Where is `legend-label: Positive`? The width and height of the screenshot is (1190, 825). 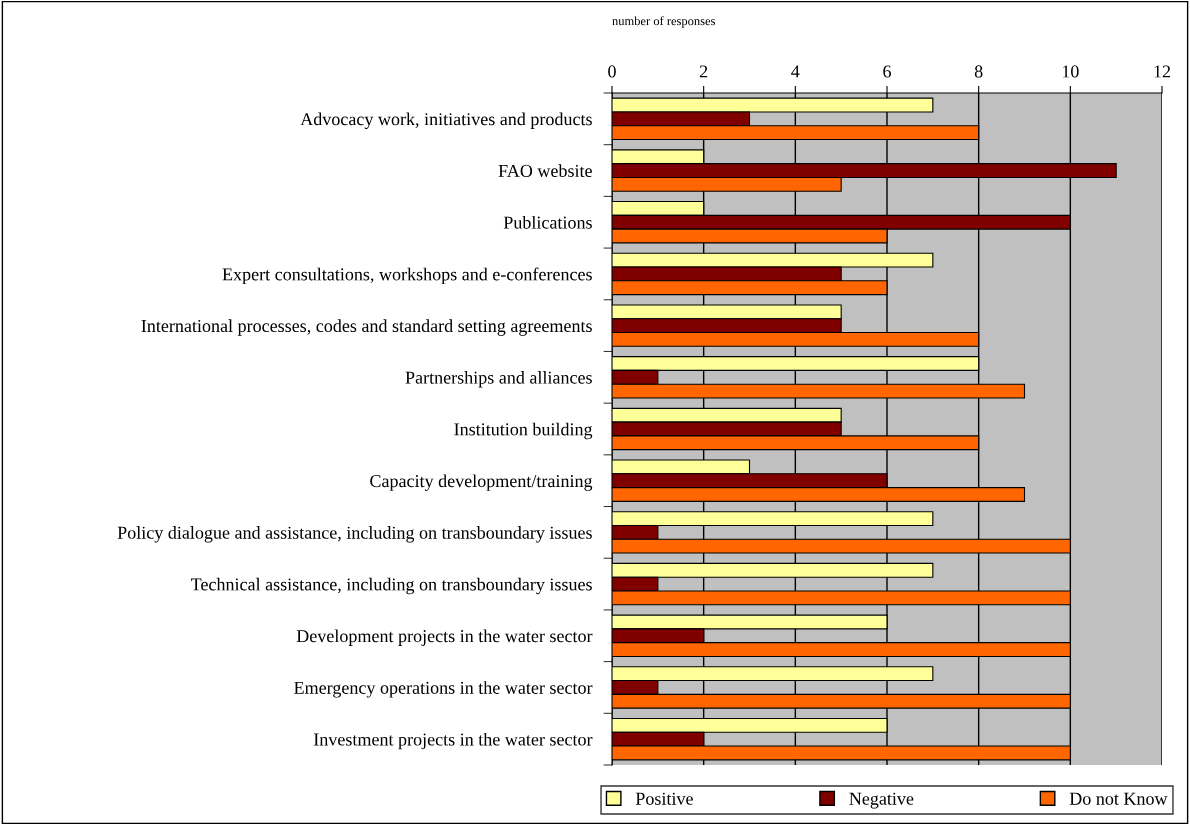
legend-label: Positive is located at coordinates (664, 798).